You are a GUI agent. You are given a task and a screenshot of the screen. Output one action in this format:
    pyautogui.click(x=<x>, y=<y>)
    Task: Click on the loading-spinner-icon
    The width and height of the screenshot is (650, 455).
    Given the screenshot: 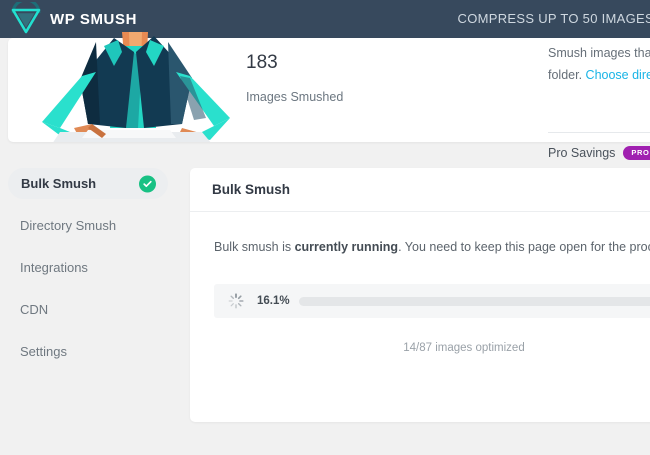 What is the action you would take?
    pyautogui.click(x=236, y=301)
    